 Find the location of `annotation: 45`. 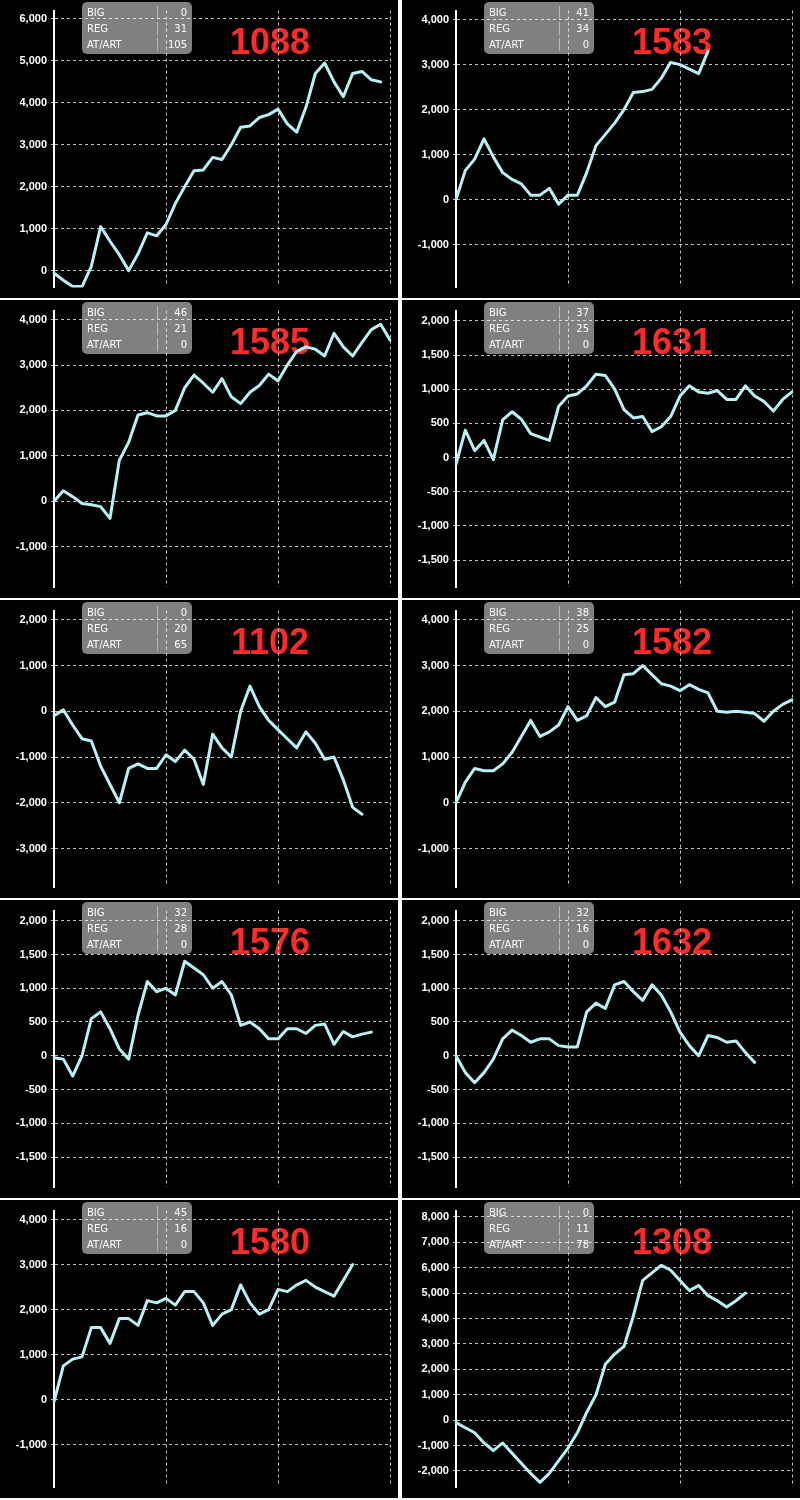

annotation: 45 is located at coordinates (180, 1212).